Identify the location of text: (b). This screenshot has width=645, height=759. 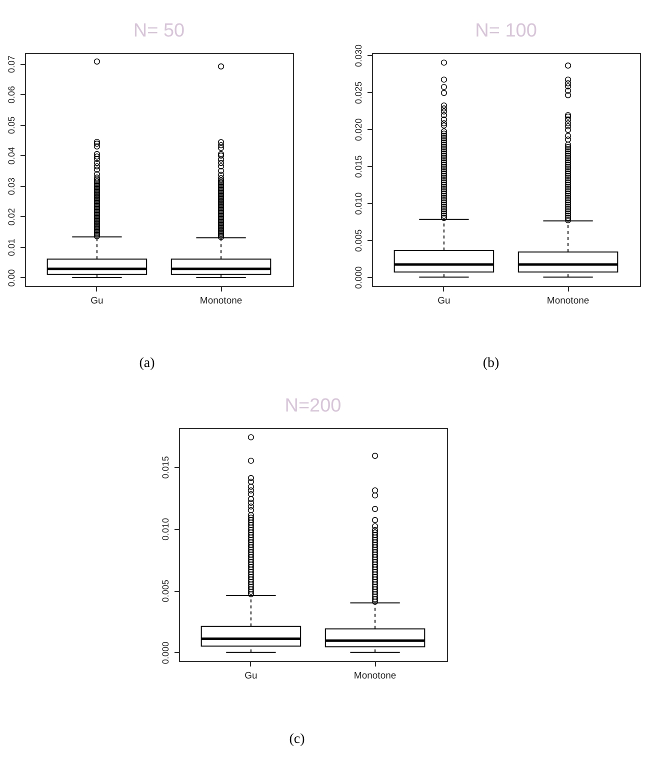
(491, 364).